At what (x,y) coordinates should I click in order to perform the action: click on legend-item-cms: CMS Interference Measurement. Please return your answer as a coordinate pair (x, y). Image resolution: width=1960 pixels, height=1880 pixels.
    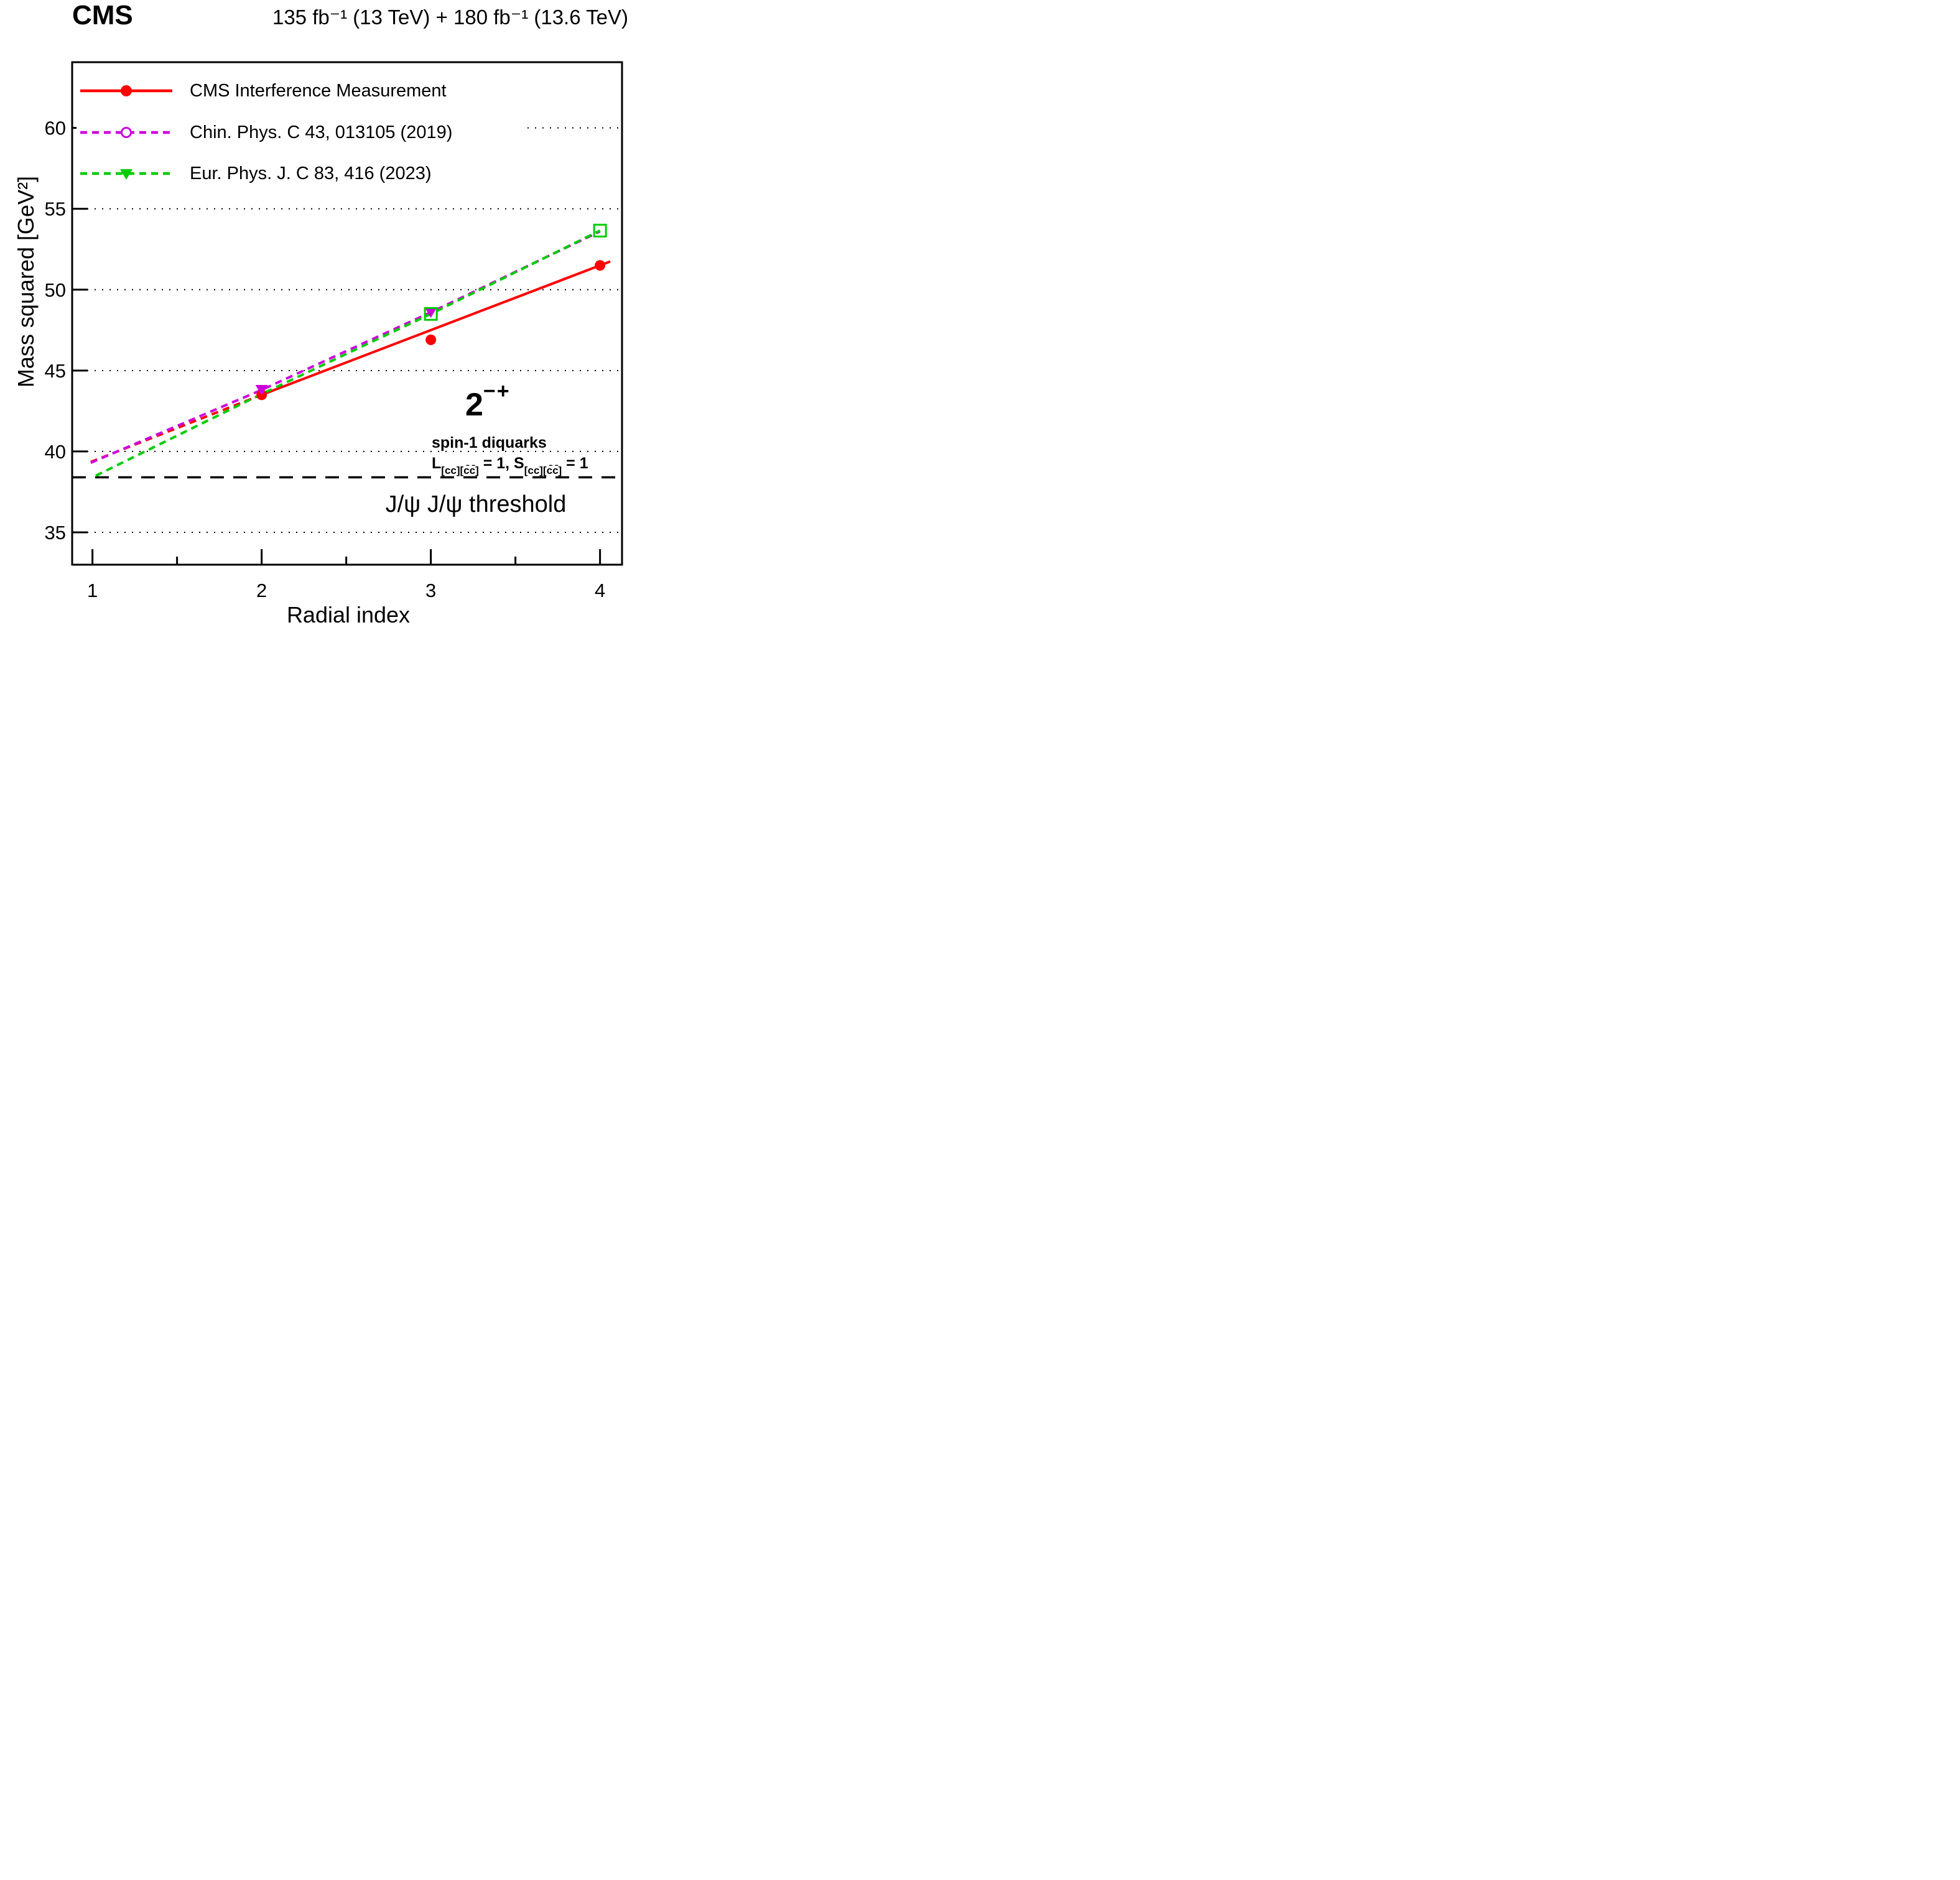
    Looking at the image, I should click on (262, 90).